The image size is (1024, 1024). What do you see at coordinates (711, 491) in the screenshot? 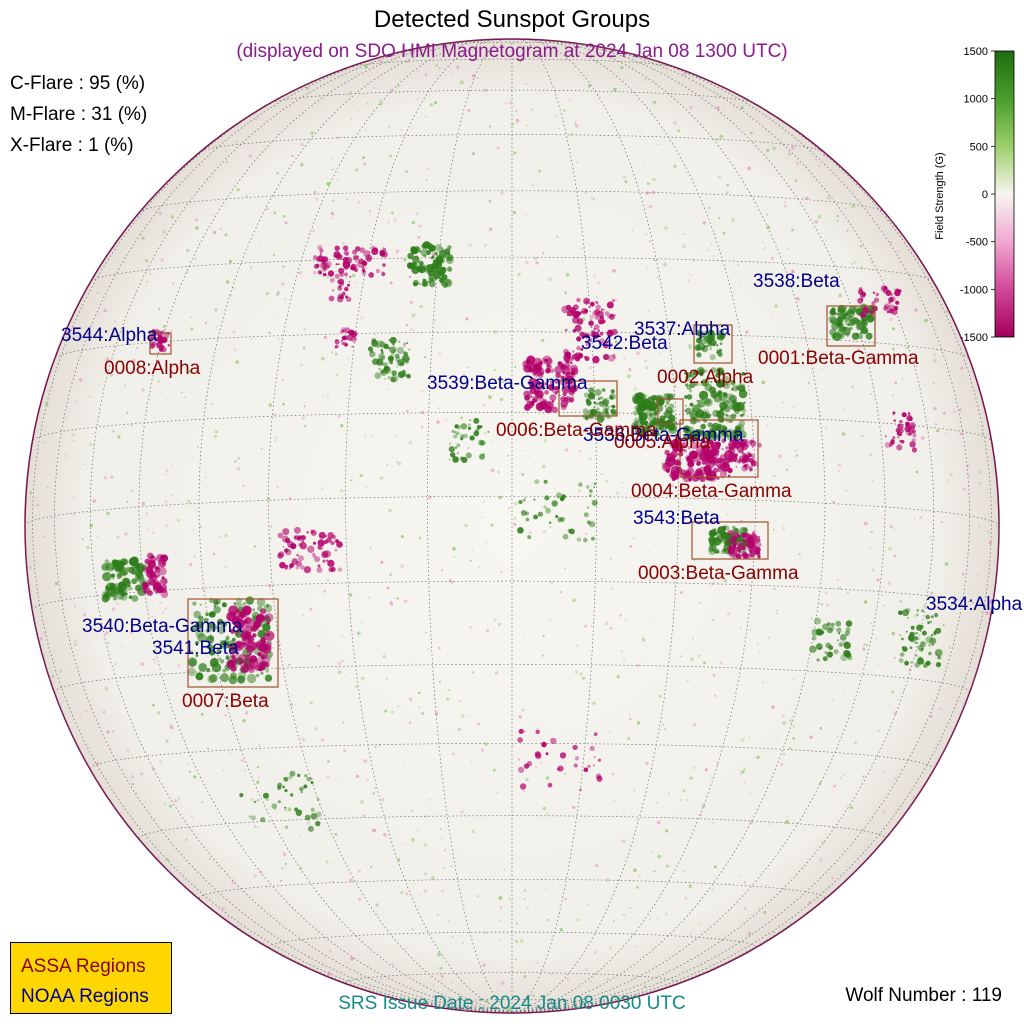
I see `assa-region-label: 0004:Beta-Gamma` at bounding box center [711, 491].